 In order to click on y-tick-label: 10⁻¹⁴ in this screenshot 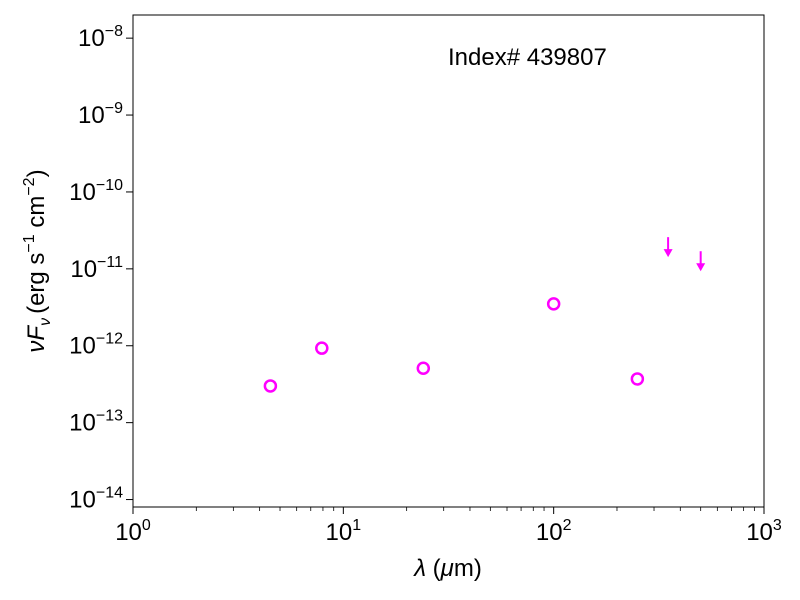, I will do `click(96, 499)`.